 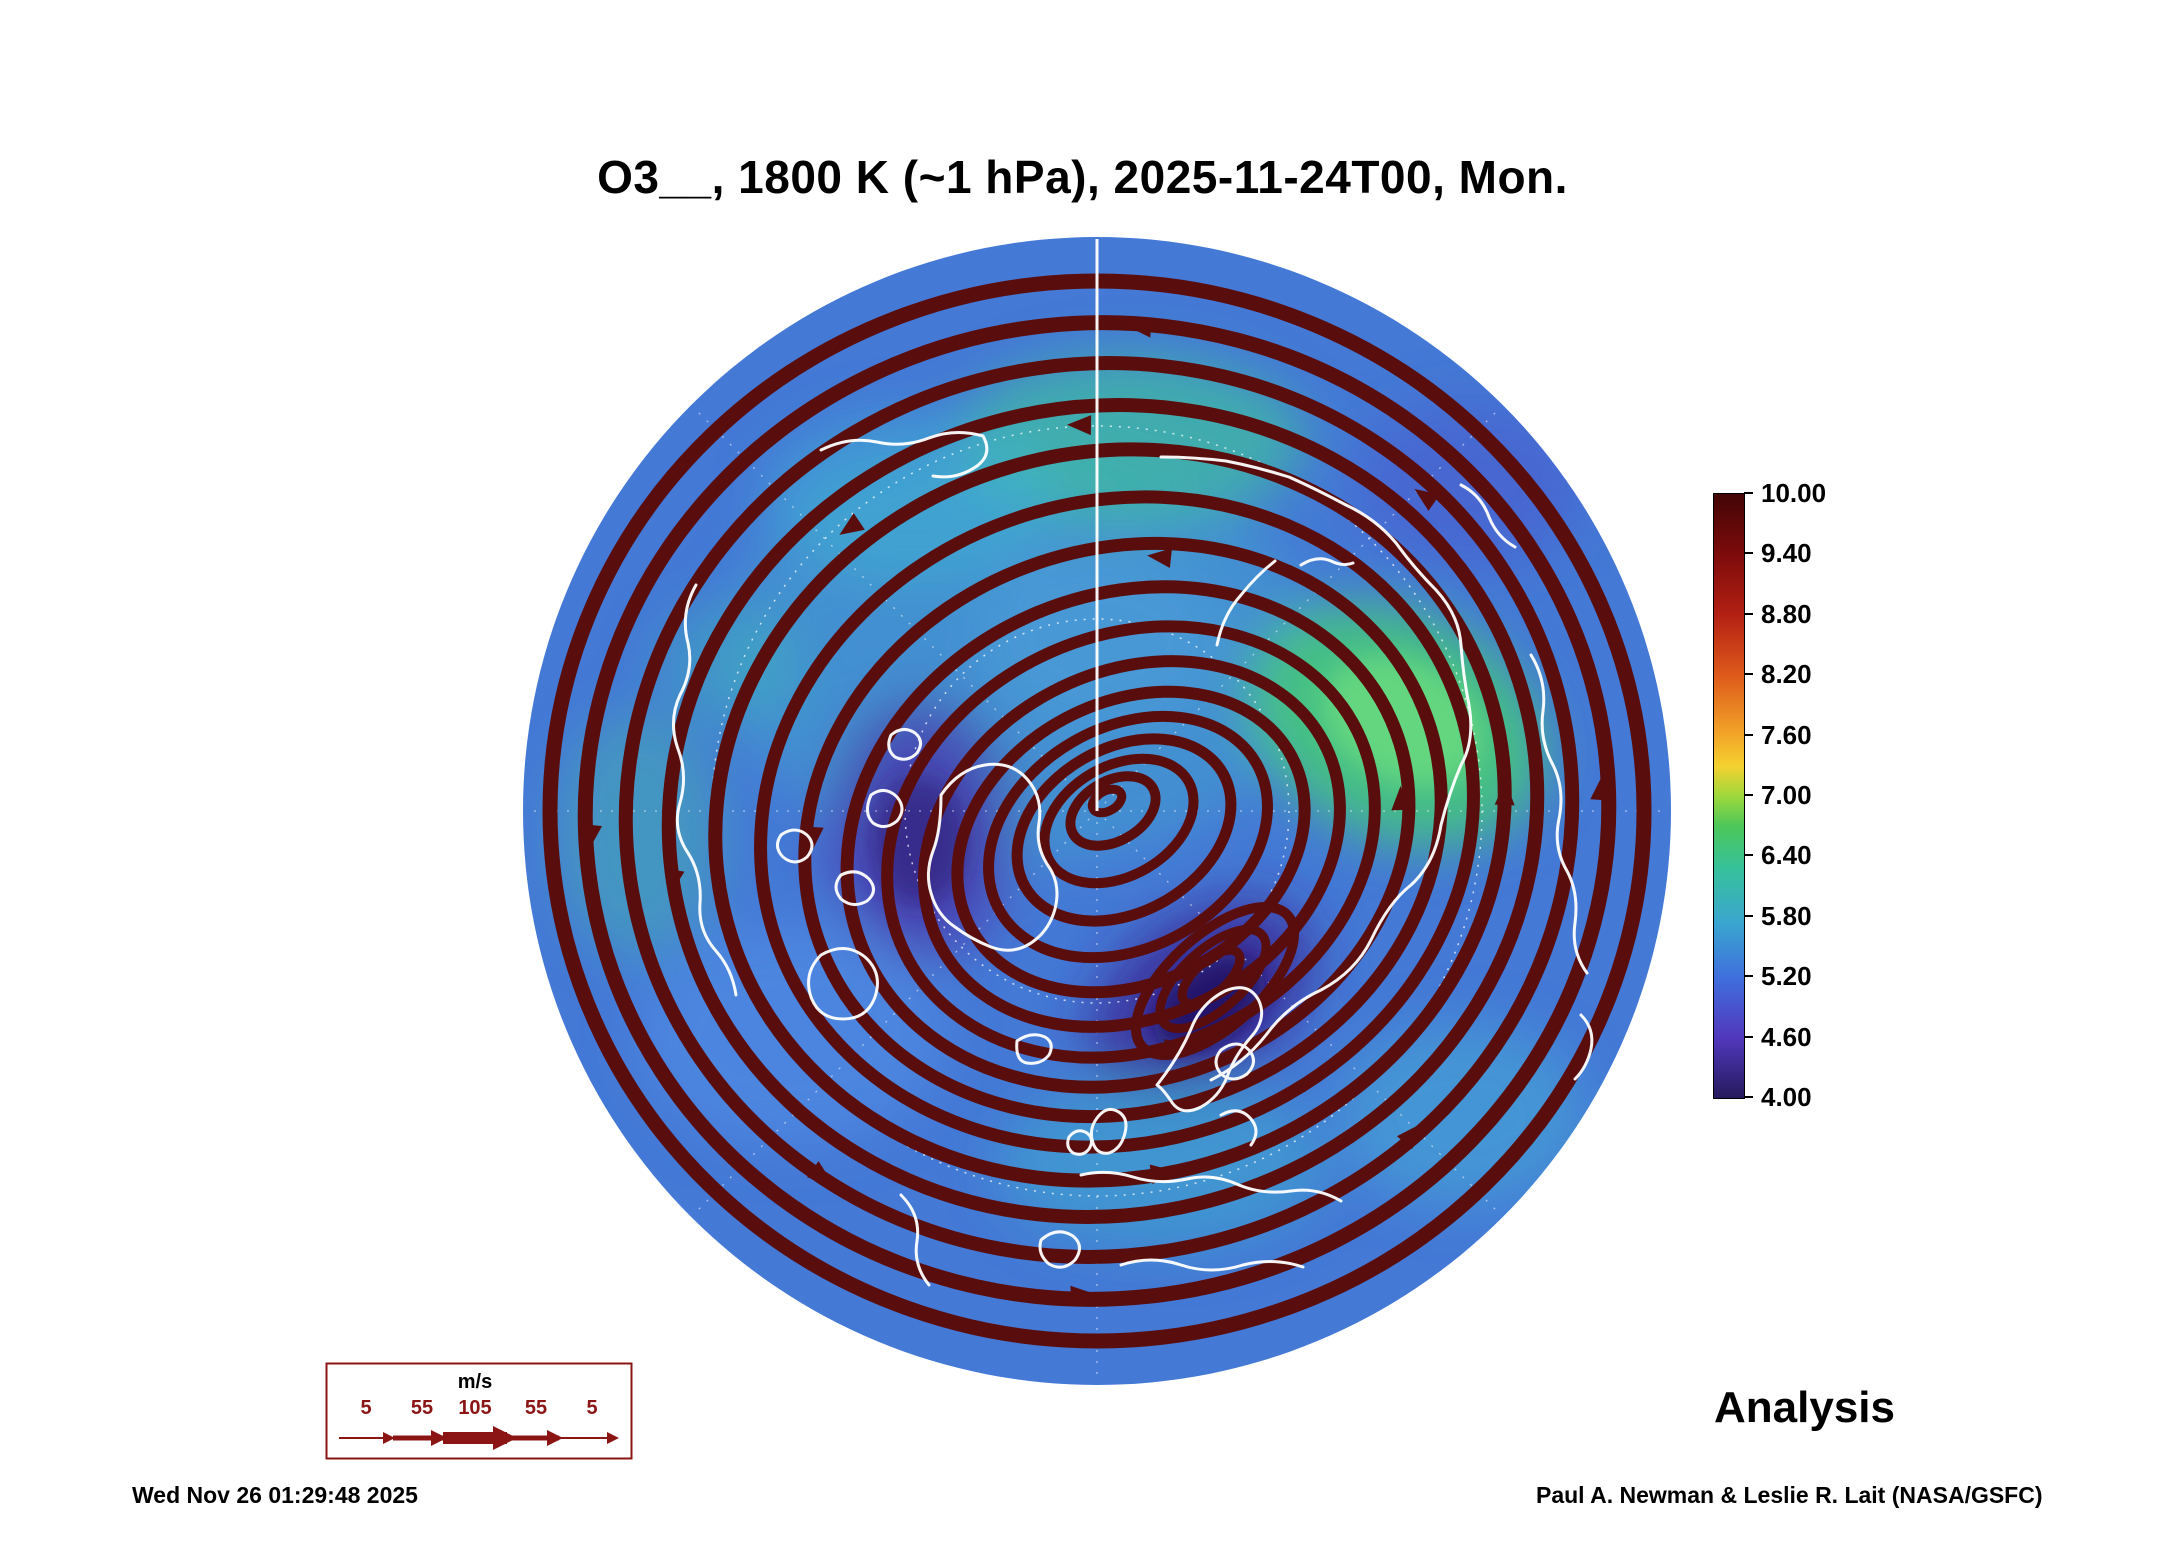 What do you see at coordinates (474, 1408) in the screenshot?
I see `wind-legend-tick-label: 105` at bounding box center [474, 1408].